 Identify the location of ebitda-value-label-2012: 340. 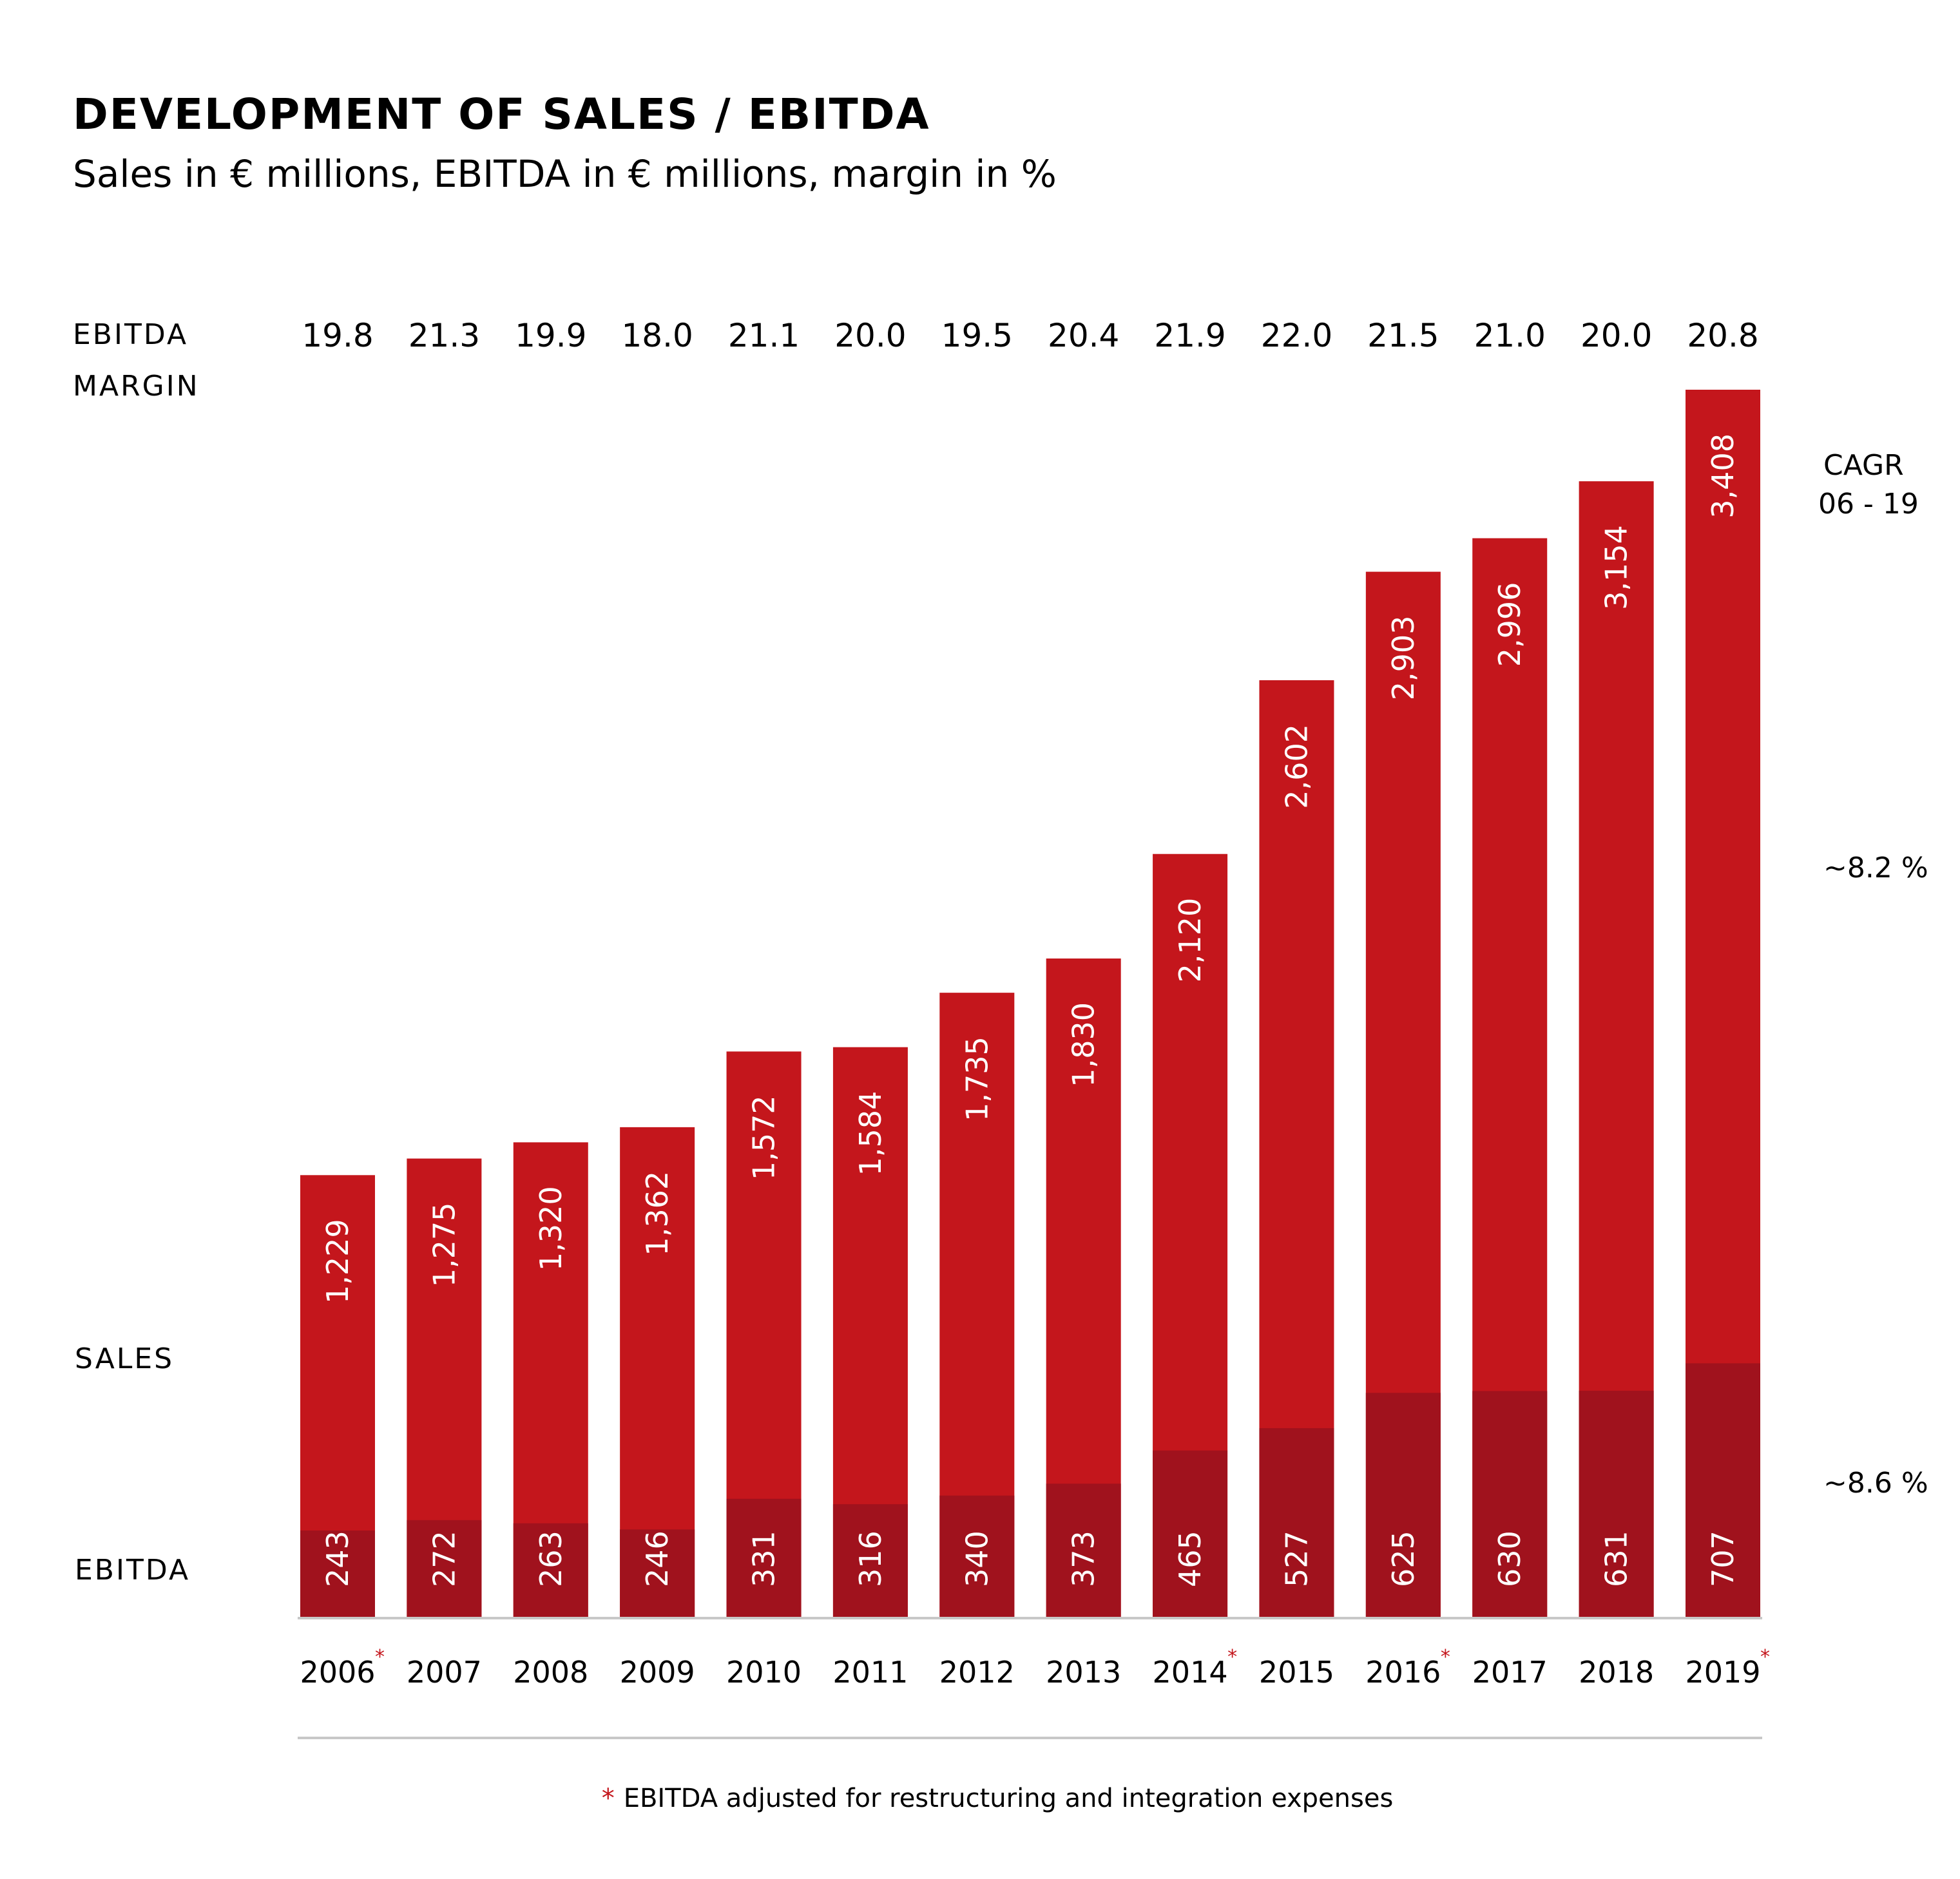
(977, 1559).